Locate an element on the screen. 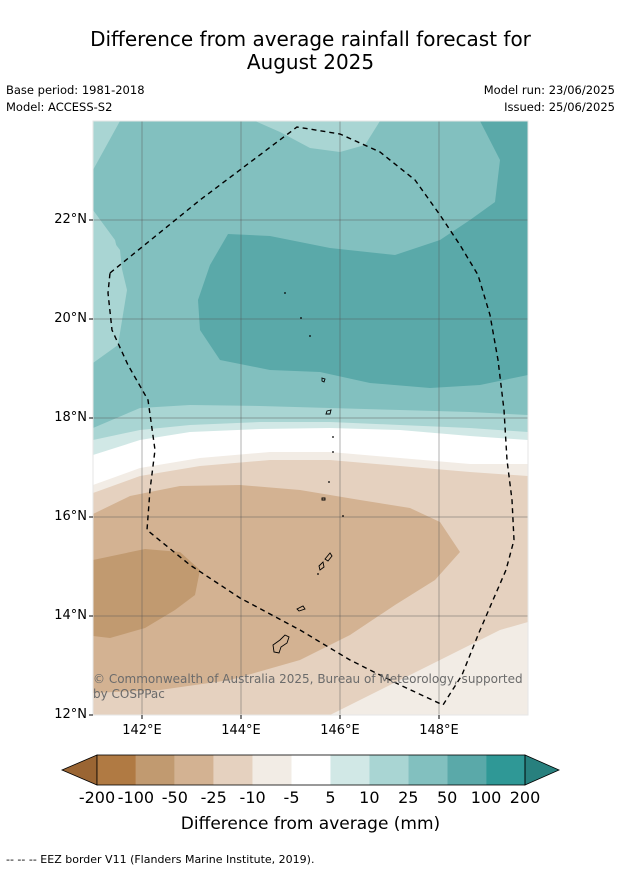  colorbar-frame is located at coordinates (311, 770).